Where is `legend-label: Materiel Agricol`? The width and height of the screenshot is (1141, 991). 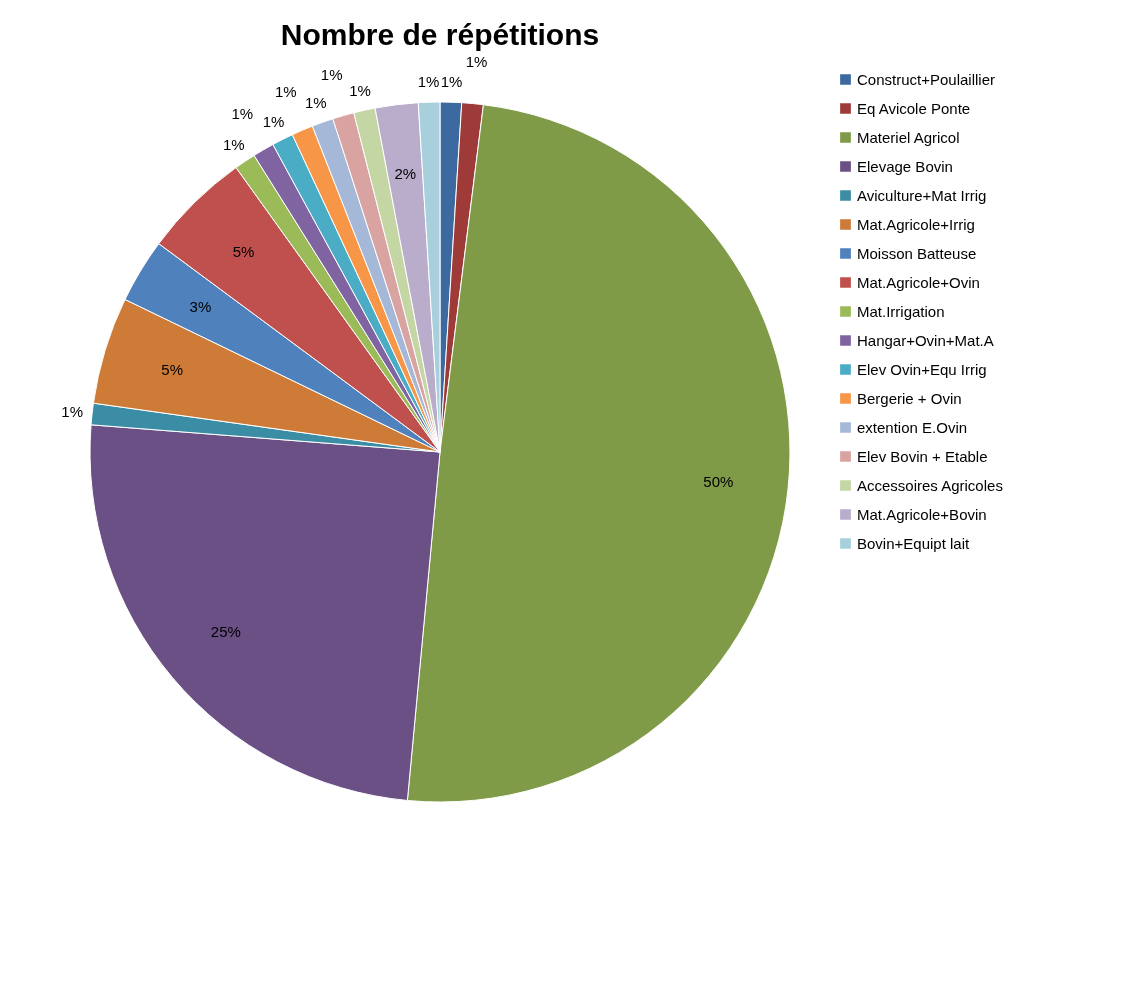
legend-label: Materiel Agricol is located at coordinates (908, 137).